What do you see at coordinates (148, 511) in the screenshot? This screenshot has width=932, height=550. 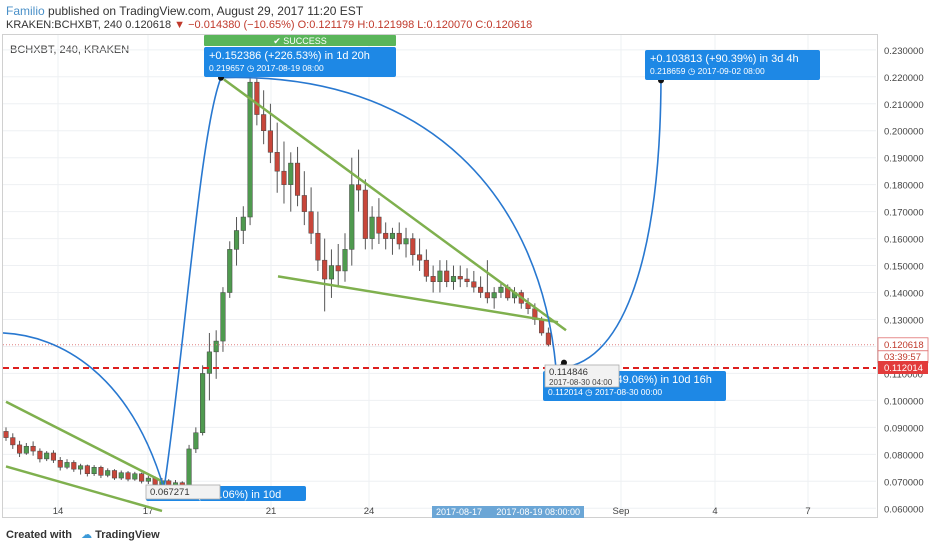 I see `x-tick-label: 17` at bounding box center [148, 511].